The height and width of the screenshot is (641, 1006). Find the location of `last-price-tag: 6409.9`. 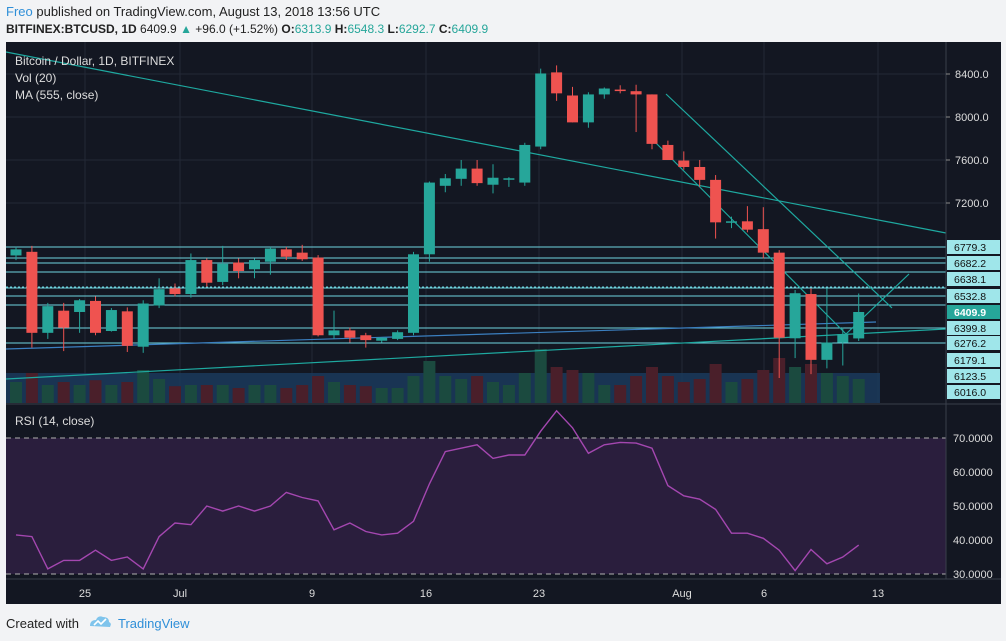

last-price-tag: 6409.9 is located at coordinates (970, 313).